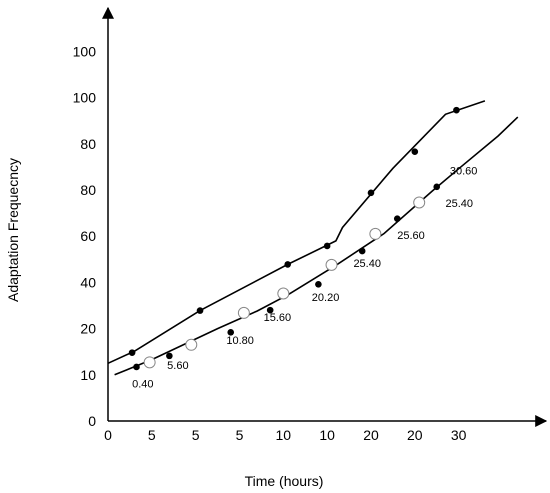 This screenshot has height=493, width=550. What do you see at coordinates (92, 421) in the screenshot?
I see `y-tick-label: 0` at bounding box center [92, 421].